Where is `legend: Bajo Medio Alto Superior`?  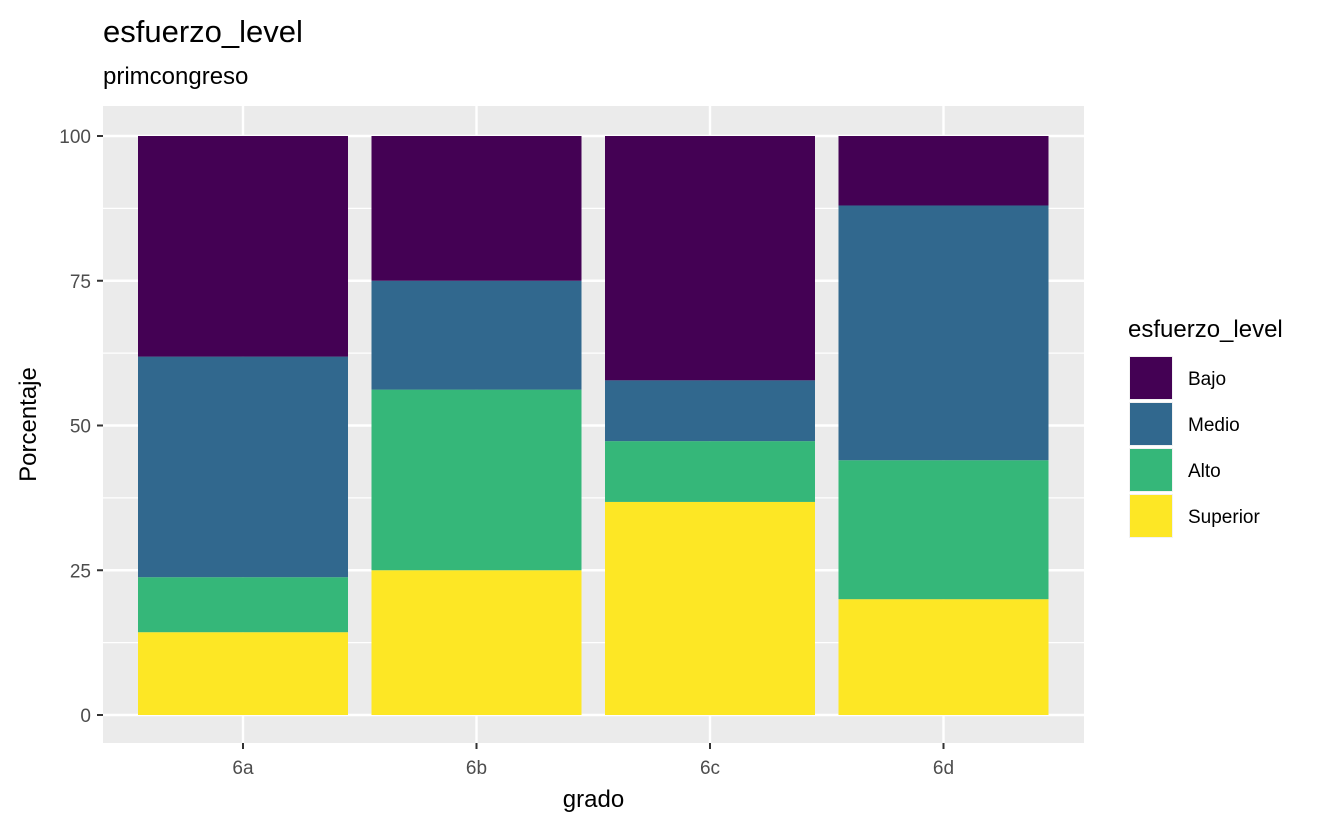 legend: Bajo Medio Alto Superior is located at coordinates (1194, 447).